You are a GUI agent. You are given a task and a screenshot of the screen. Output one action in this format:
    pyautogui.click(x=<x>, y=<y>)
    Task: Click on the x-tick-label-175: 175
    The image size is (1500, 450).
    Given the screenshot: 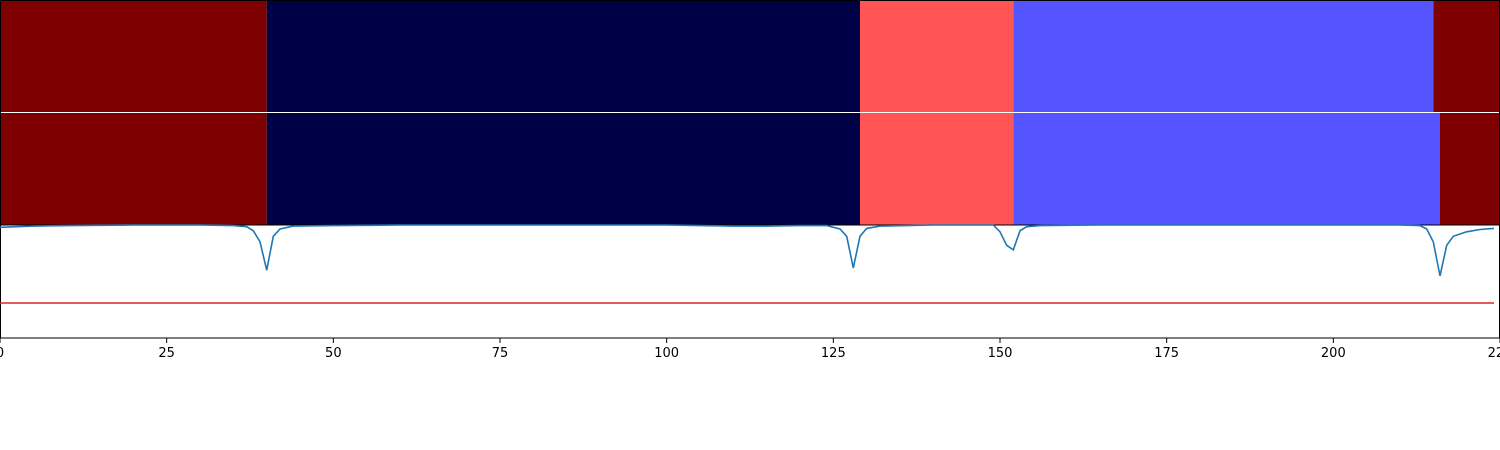 What is the action you would take?
    pyautogui.click(x=1166, y=353)
    